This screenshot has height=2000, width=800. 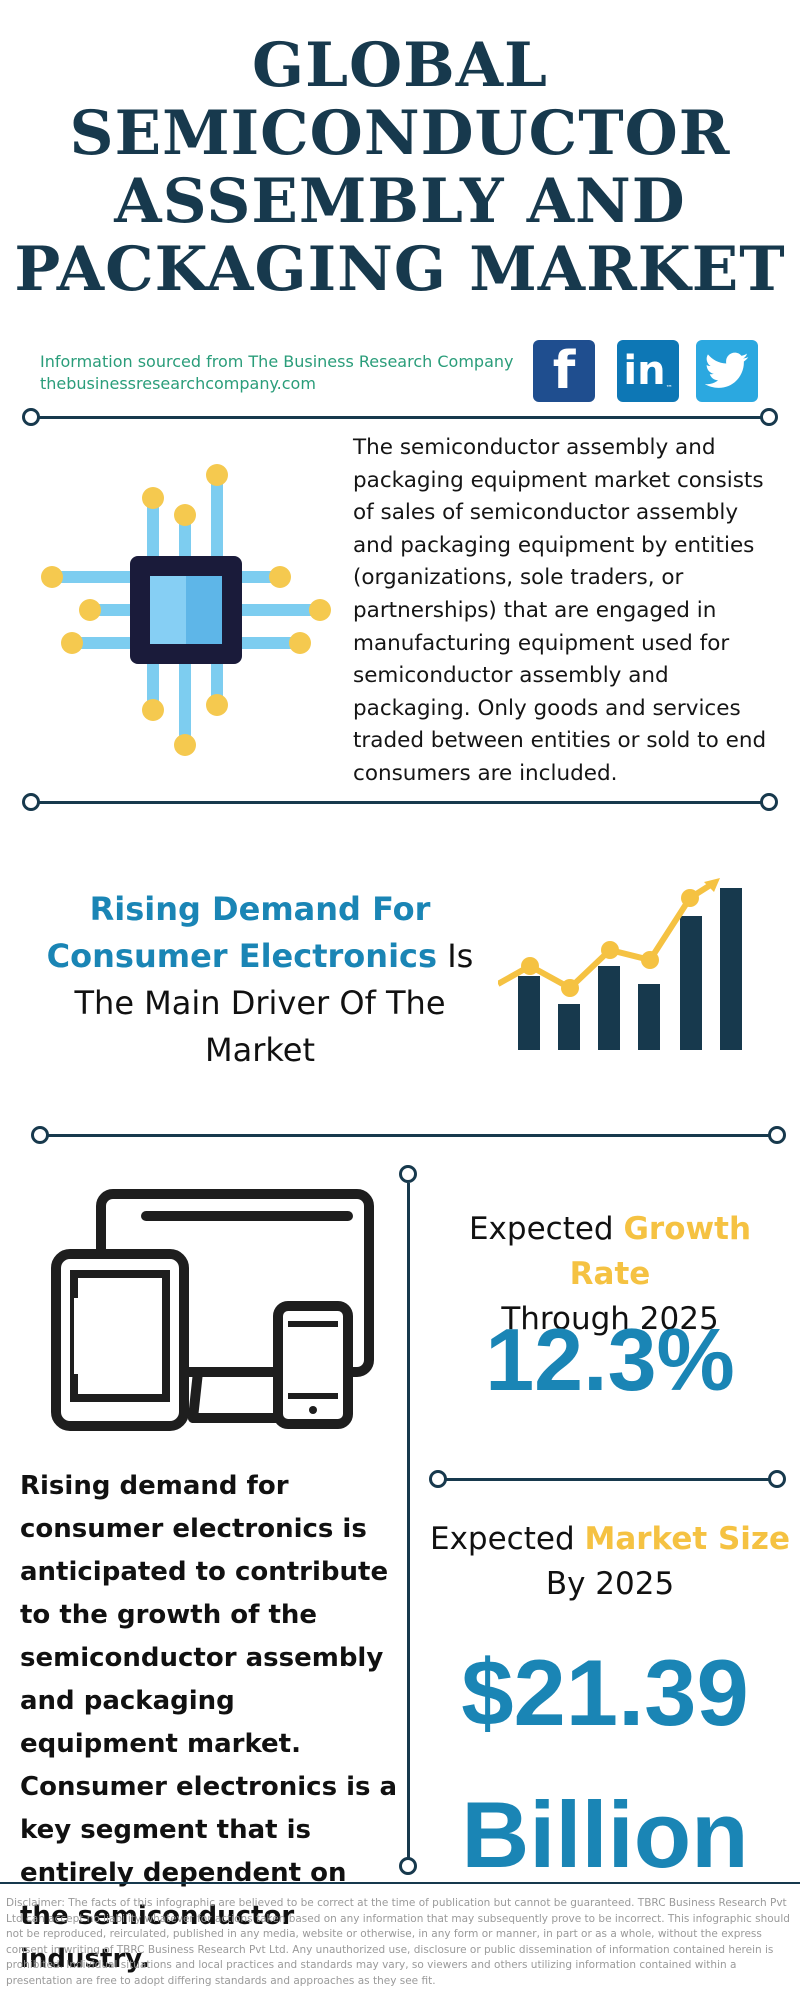 What do you see at coordinates (212, 1310) in the screenshot?
I see `devices-icon` at bounding box center [212, 1310].